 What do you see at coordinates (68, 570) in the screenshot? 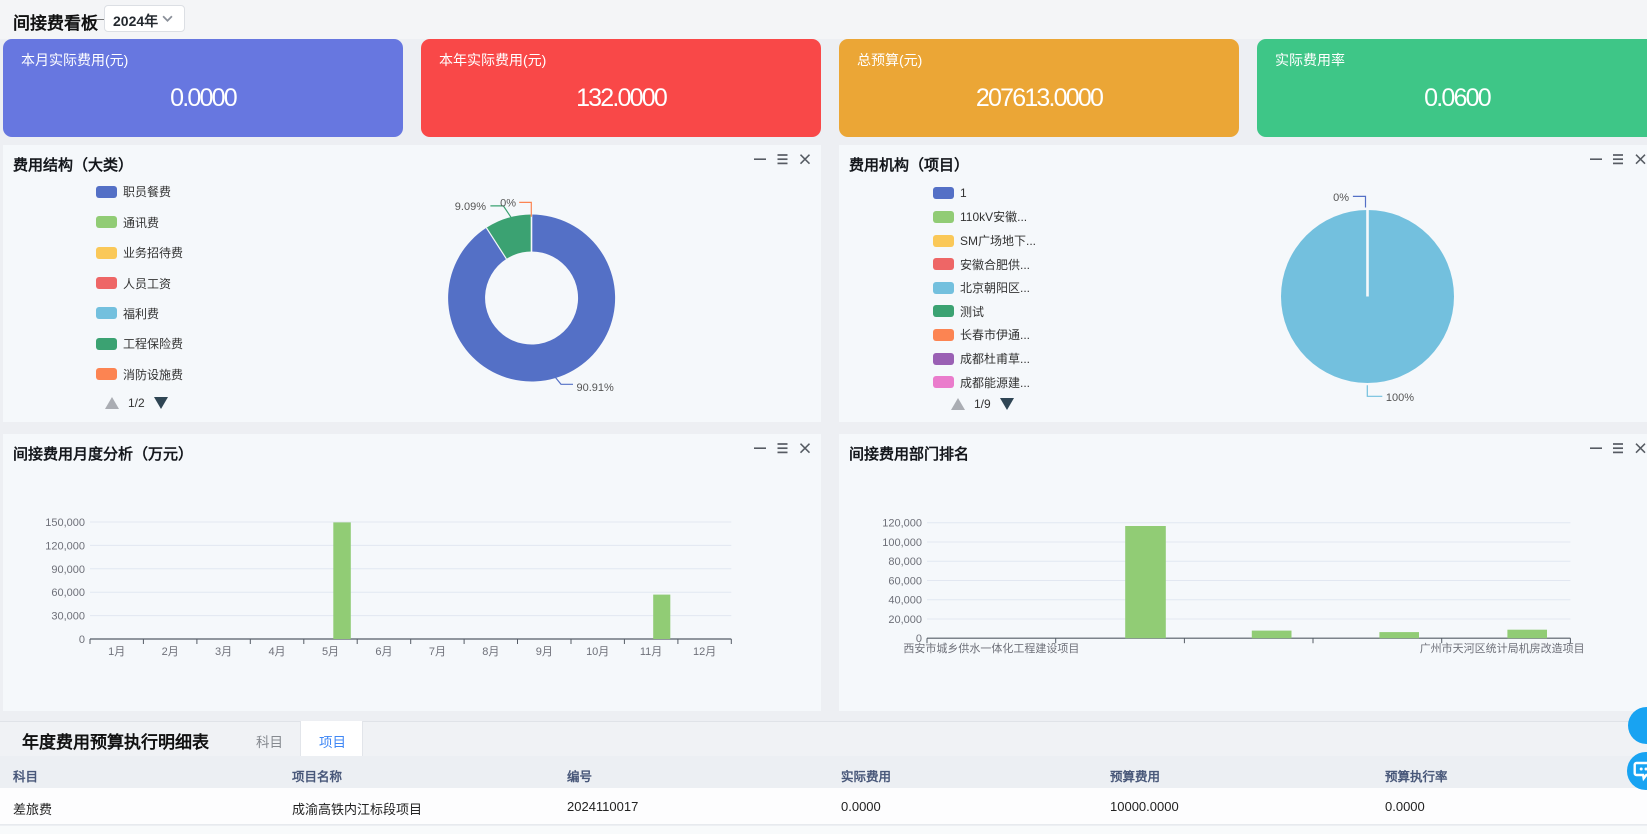
I see `svg-text: 90,000` at bounding box center [68, 570].